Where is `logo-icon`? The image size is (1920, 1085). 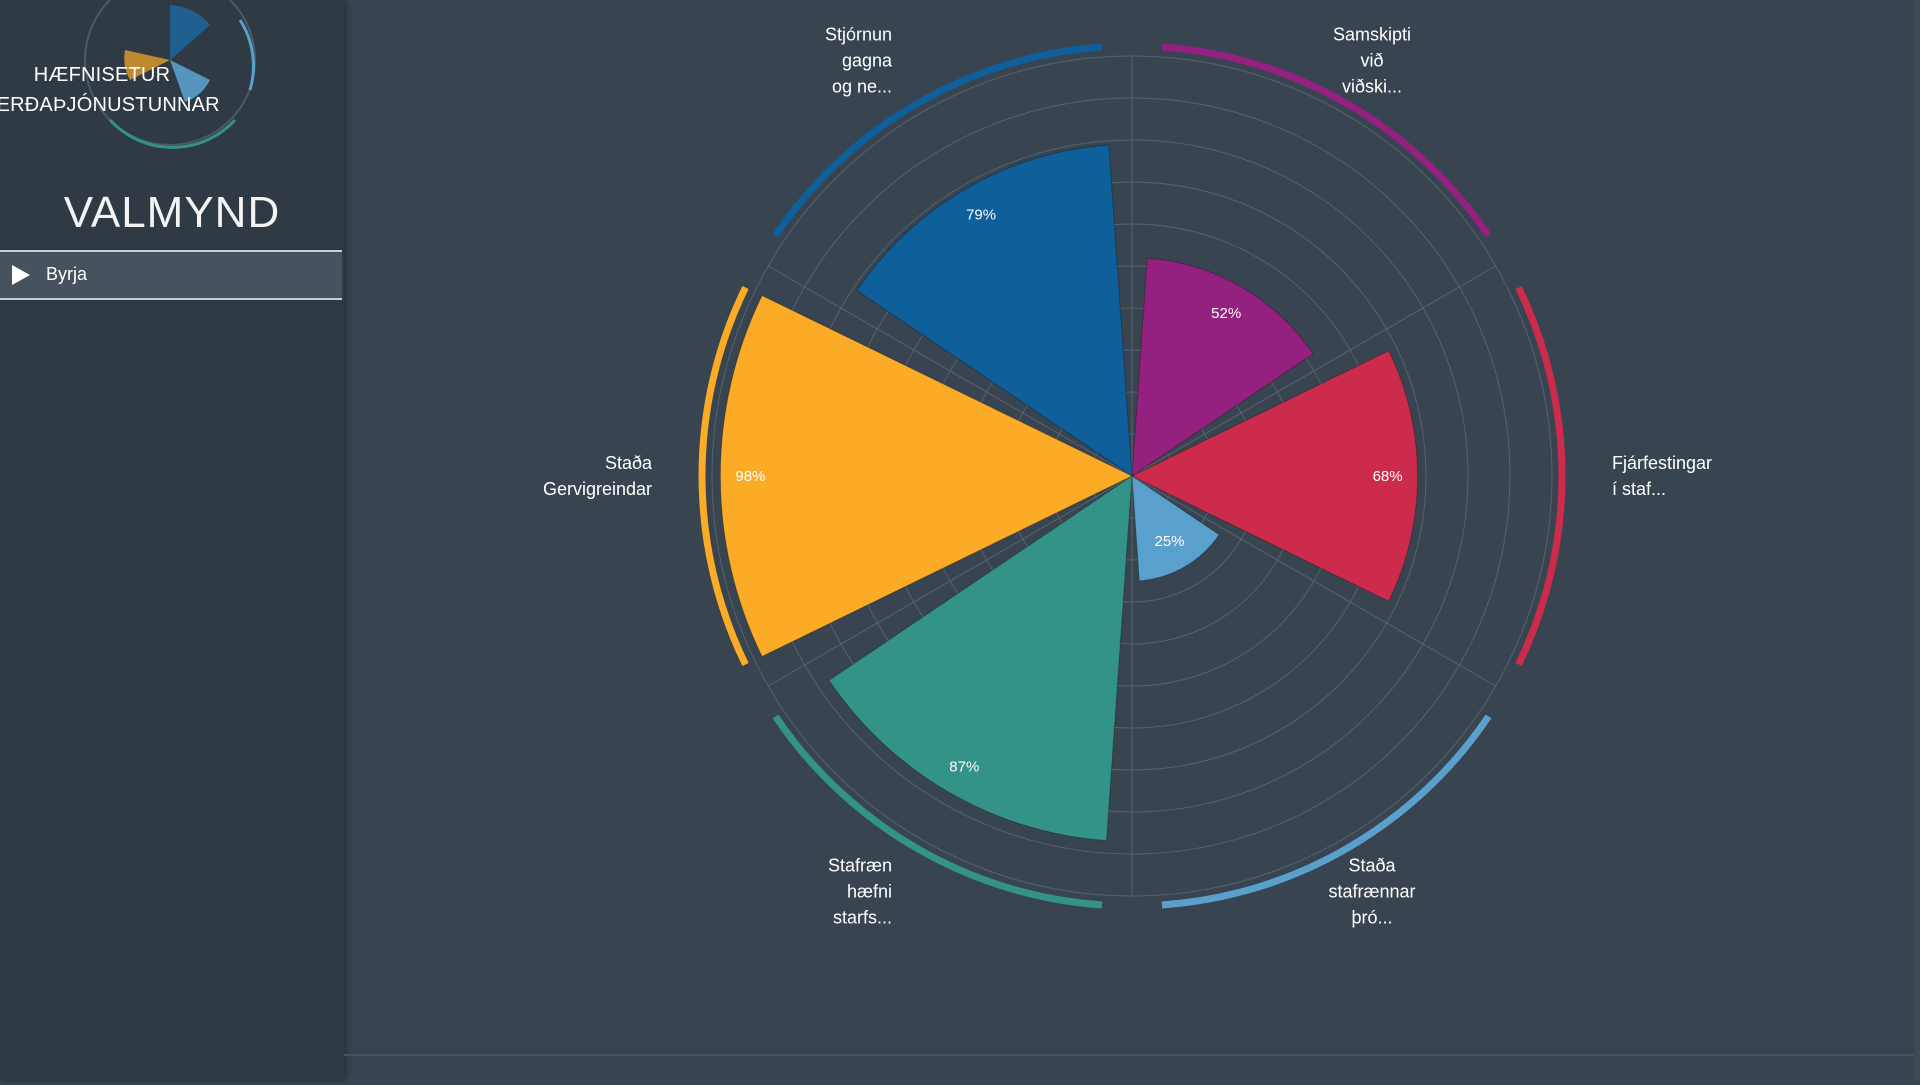
logo-icon is located at coordinates (170, 74).